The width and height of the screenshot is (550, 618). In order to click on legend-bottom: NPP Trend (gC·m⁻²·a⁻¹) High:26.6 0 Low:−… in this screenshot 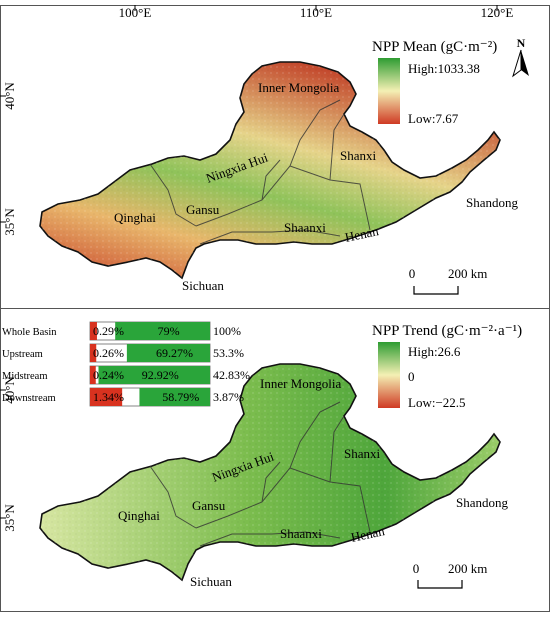, I will do `click(447, 366)`.